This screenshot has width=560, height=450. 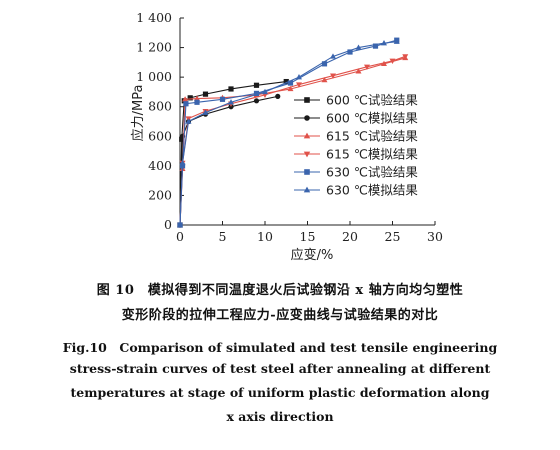 What do you see at coordinates (308, 236) in the screenshot?
I see `x-tick-label: 15` at bounding box center [308, 236].